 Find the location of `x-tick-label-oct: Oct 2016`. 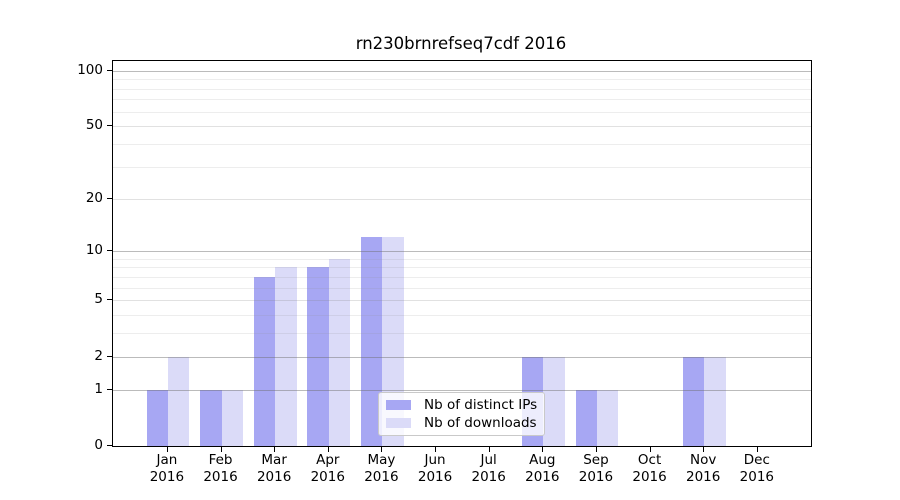

x-tick-label-oct: Oct 2016 is located at coordinates (650, 469).